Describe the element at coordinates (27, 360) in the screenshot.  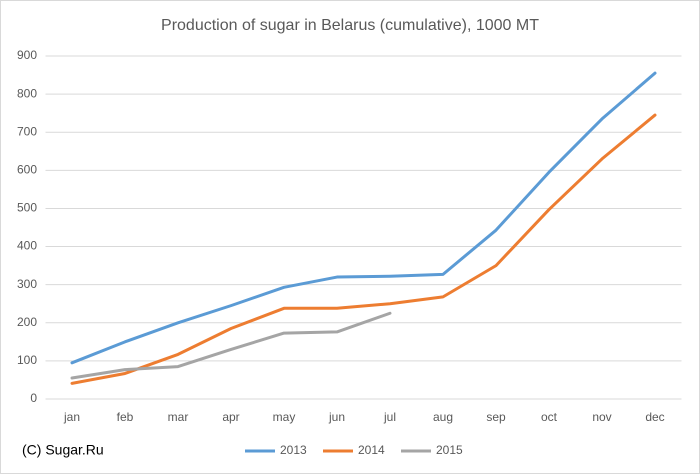
I see `y-tick-label: 100` at that location.